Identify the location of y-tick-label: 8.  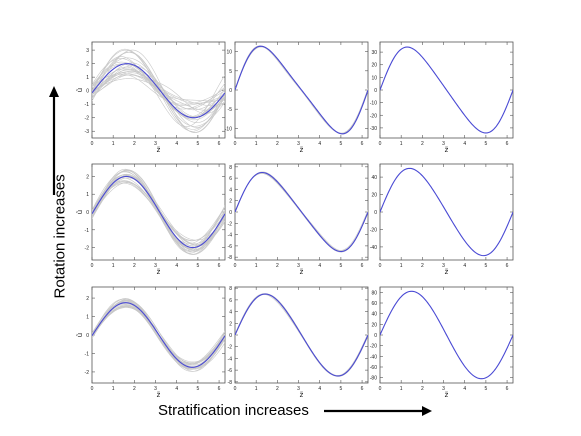
(230, 168).